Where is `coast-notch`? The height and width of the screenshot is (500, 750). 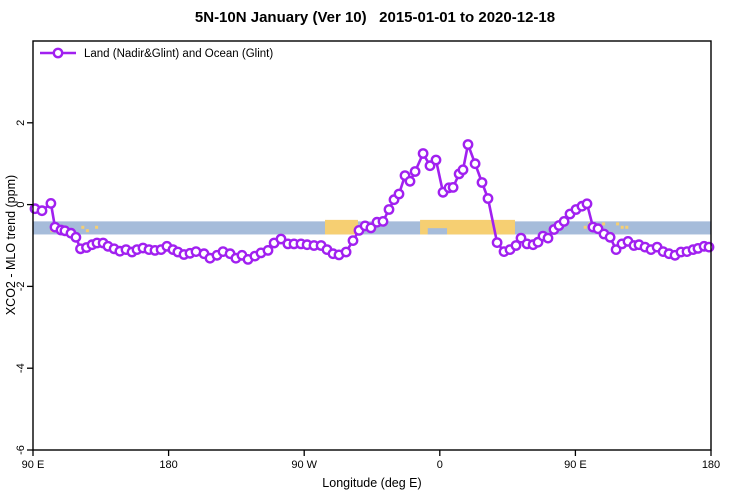
coast-notch is located at coordinates (437, 231).